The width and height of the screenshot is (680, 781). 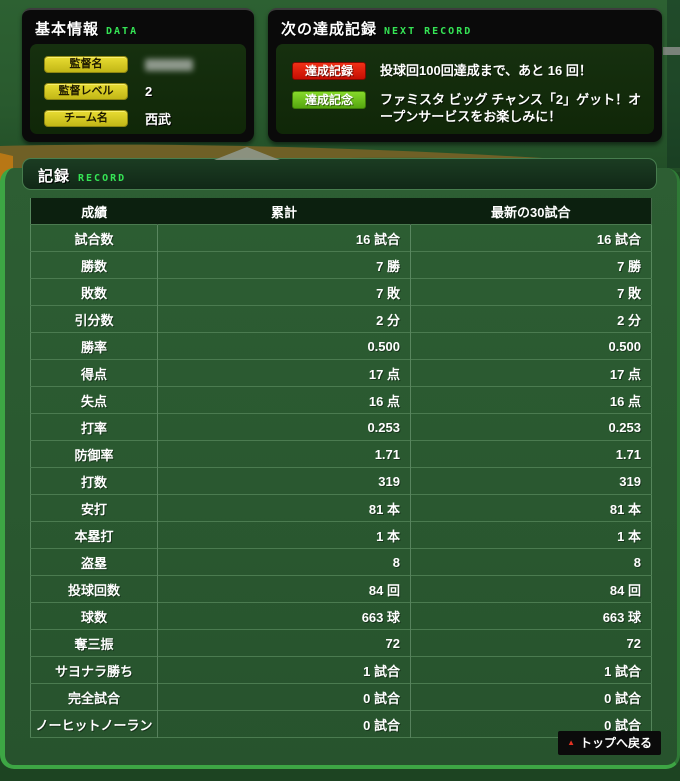 I want to click on table-row: 打数 319 319, so click(x=341, y=481).